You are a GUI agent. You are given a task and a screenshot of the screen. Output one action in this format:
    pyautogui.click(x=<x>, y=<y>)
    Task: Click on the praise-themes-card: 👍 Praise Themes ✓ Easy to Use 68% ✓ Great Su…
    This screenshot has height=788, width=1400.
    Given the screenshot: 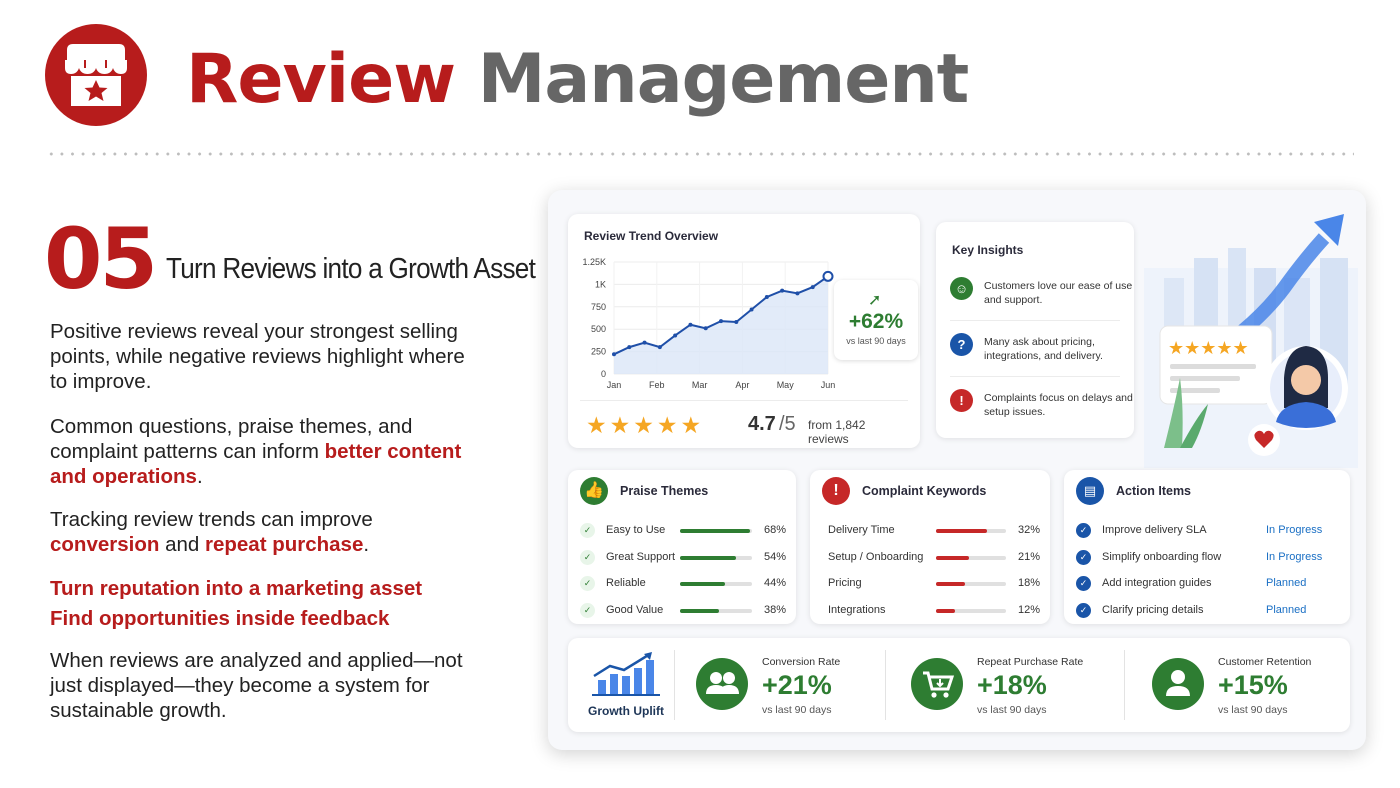 What is the action you would take?
    pyautogui.click(x=682, y=547)
    